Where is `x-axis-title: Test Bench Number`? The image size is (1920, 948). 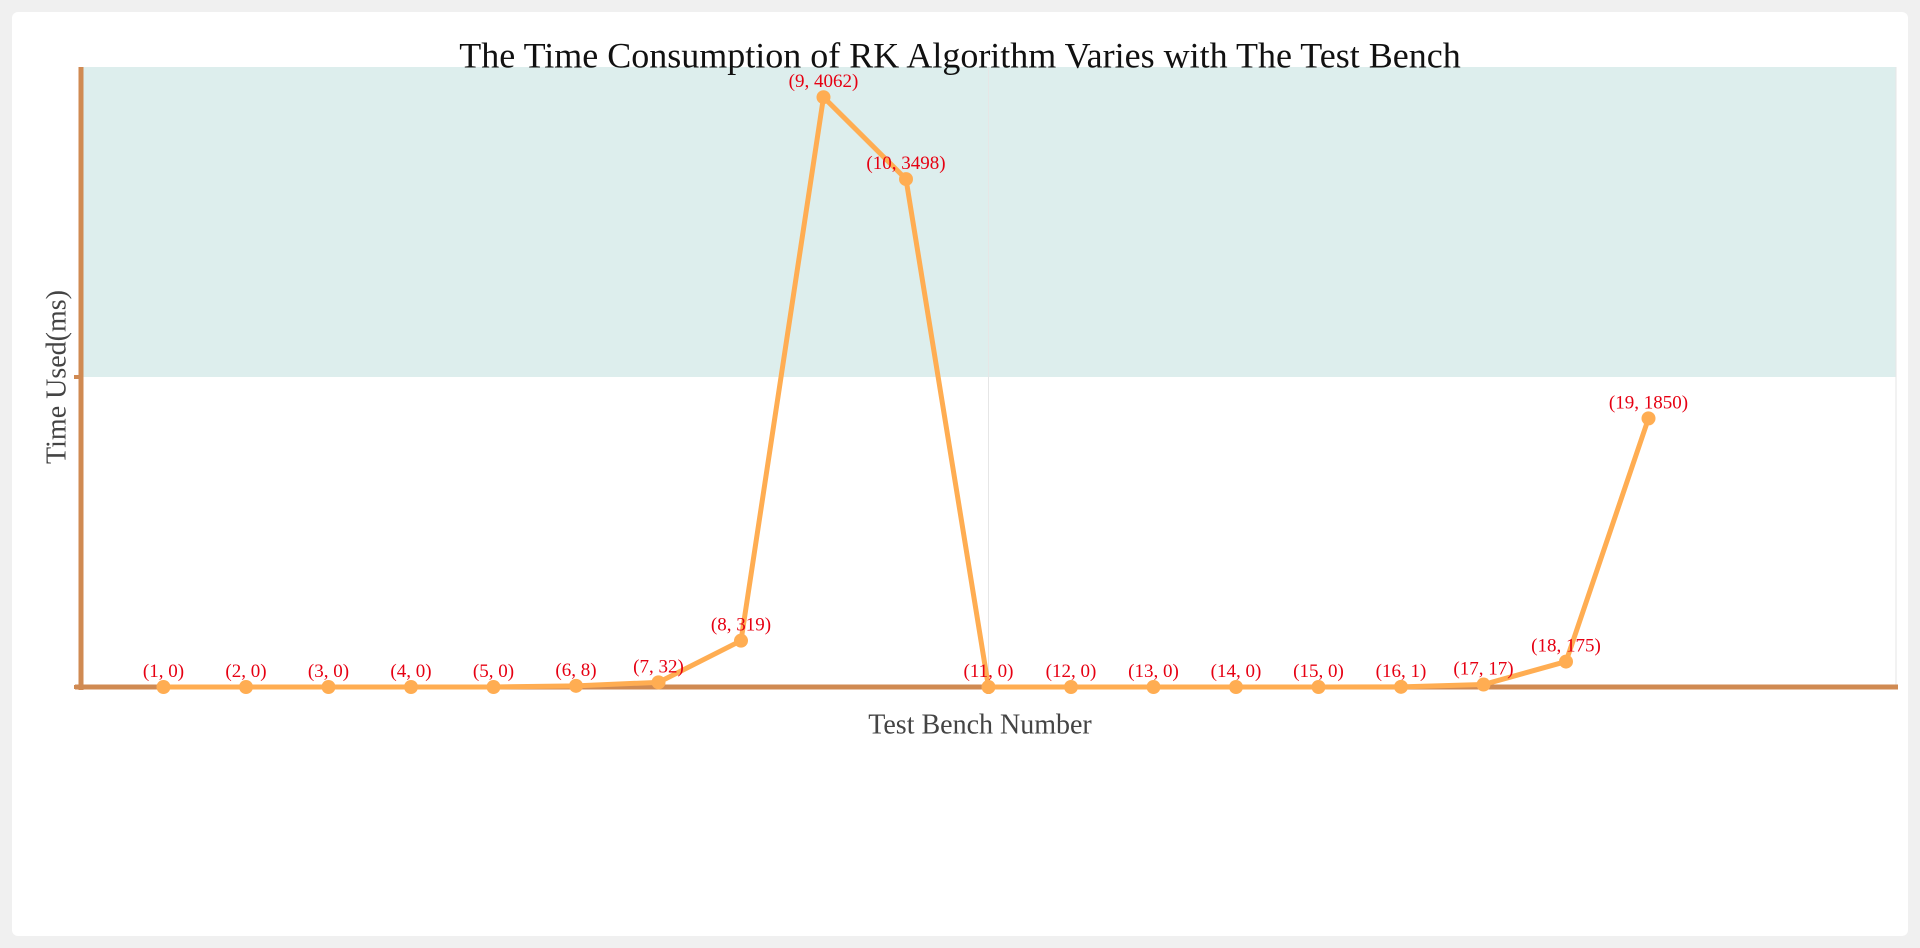
x-axis-title: Test Bench Number is located at coordinates (980, 724).